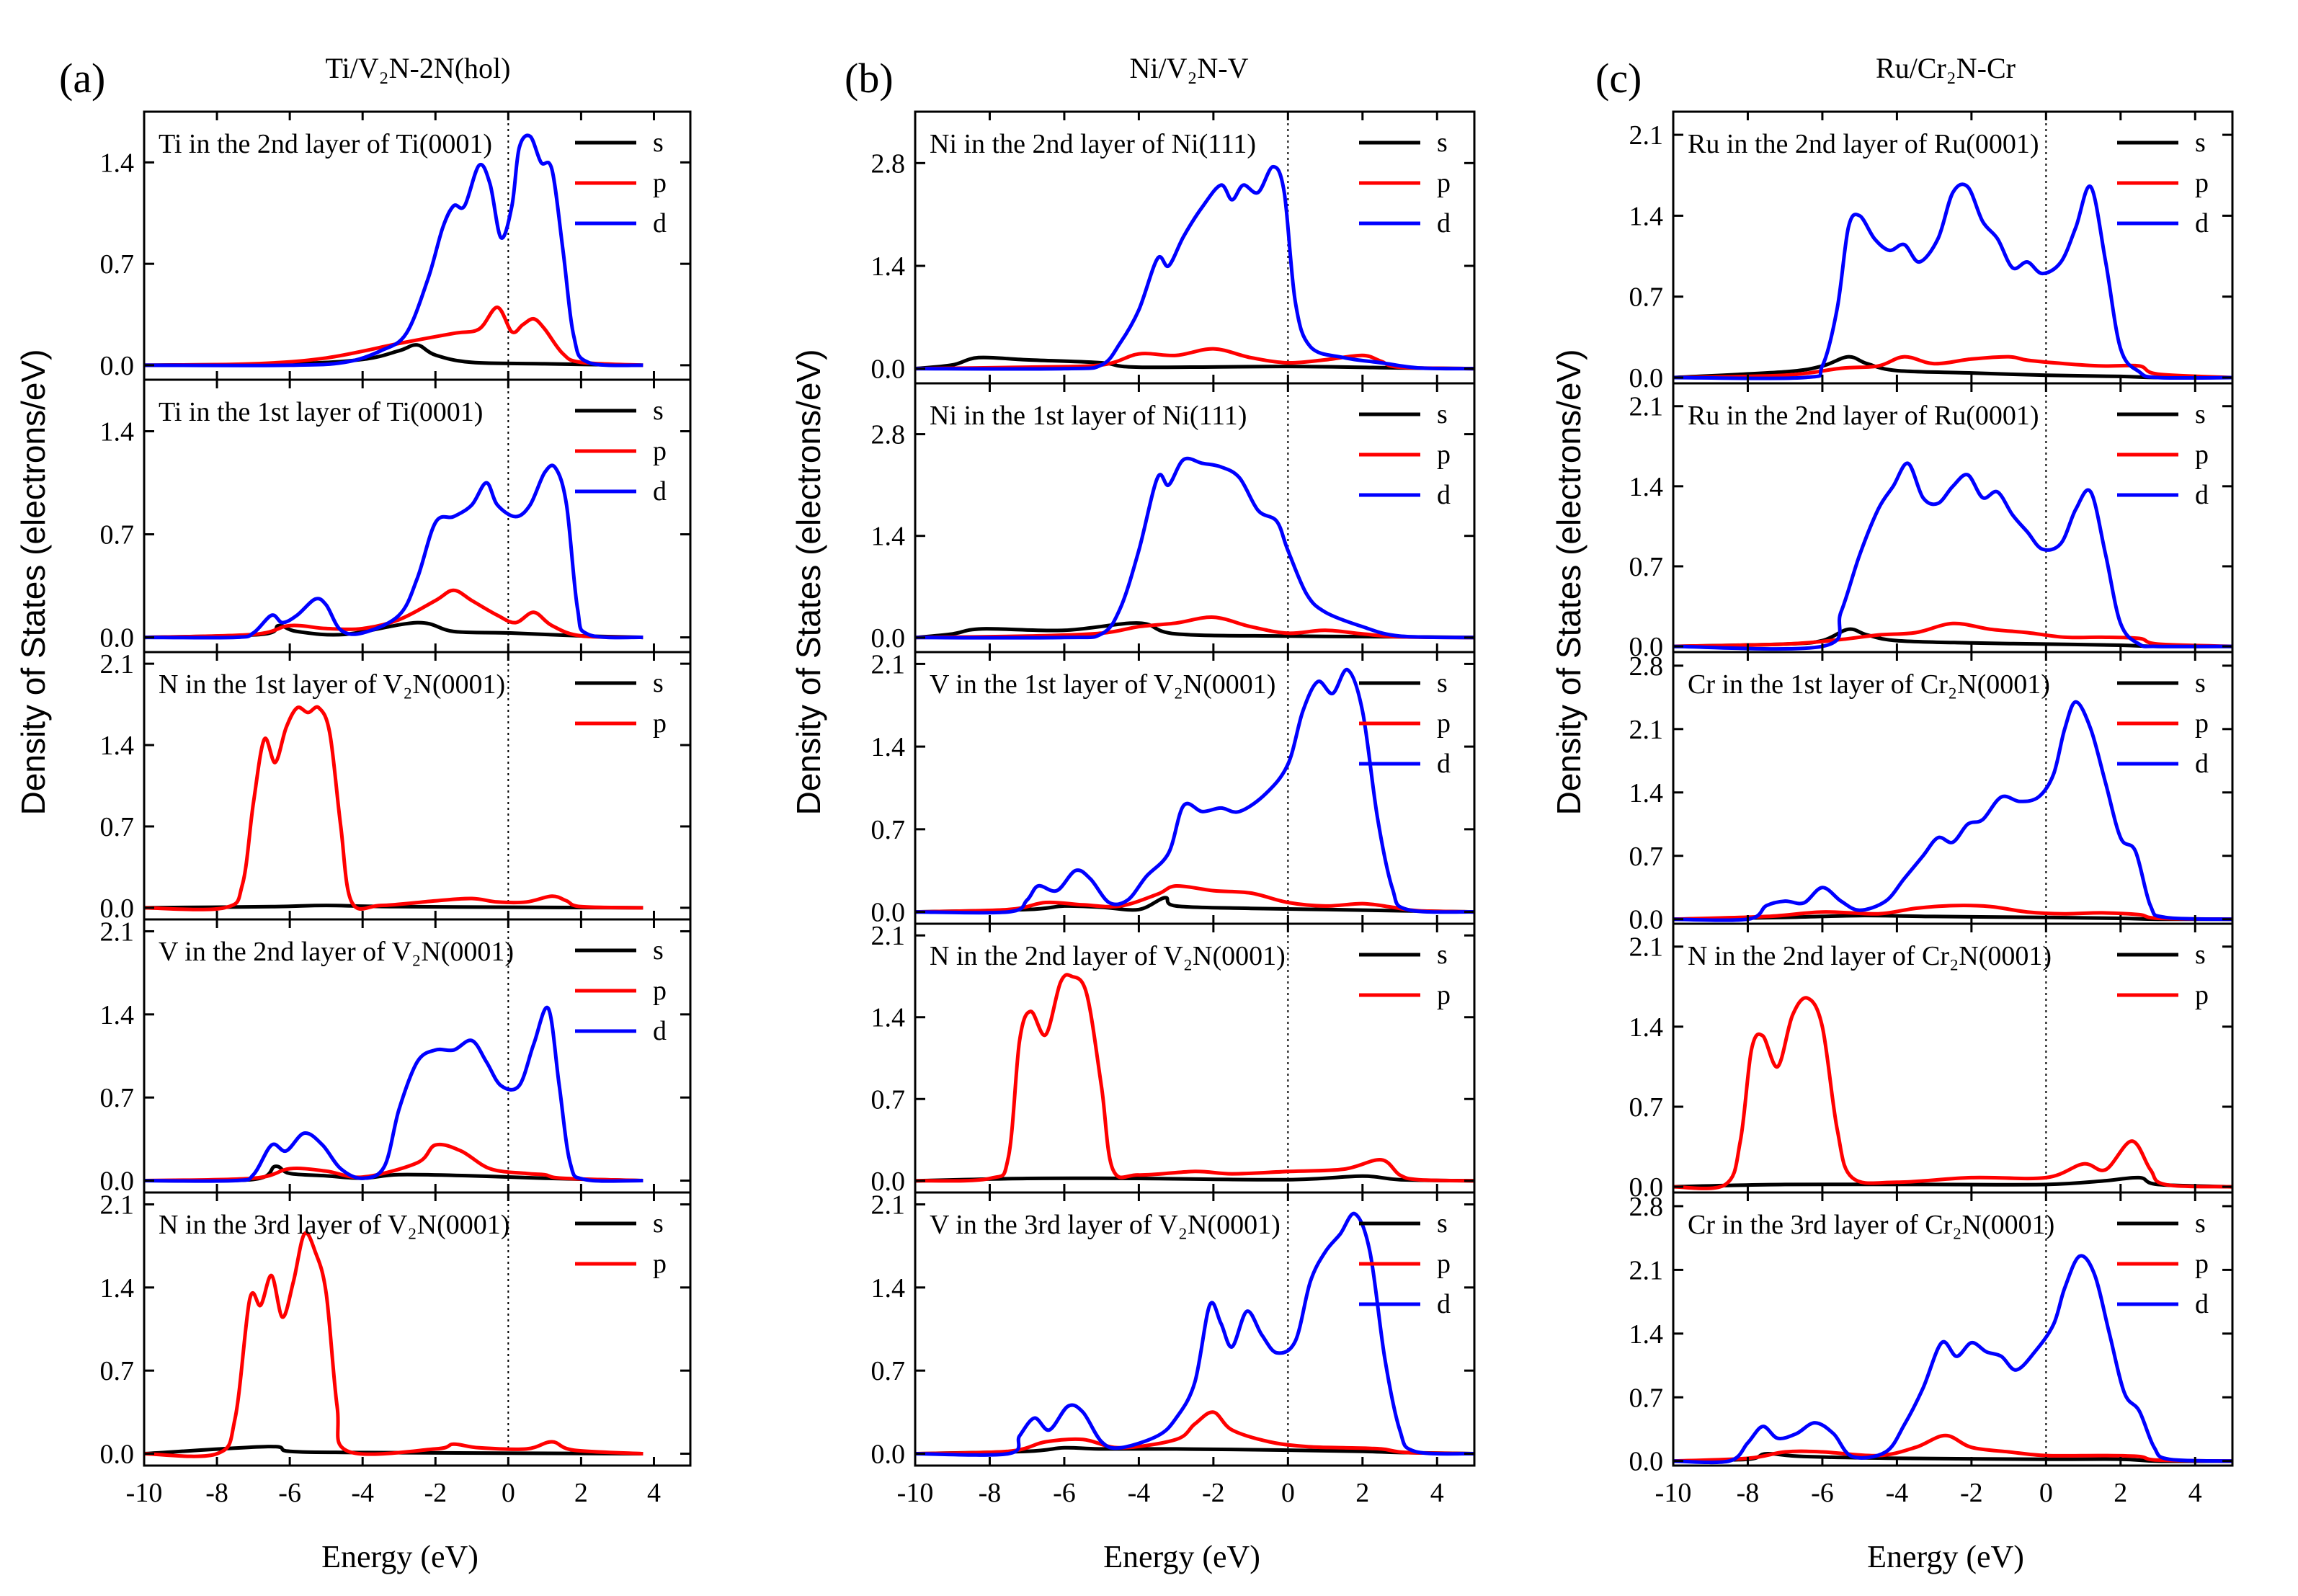 The height and width of the screenshot is (1596, 2298). Describe the element at coordinates (1139, 1493) in the screenshot. I see `x-tick-label: -4` at that location.